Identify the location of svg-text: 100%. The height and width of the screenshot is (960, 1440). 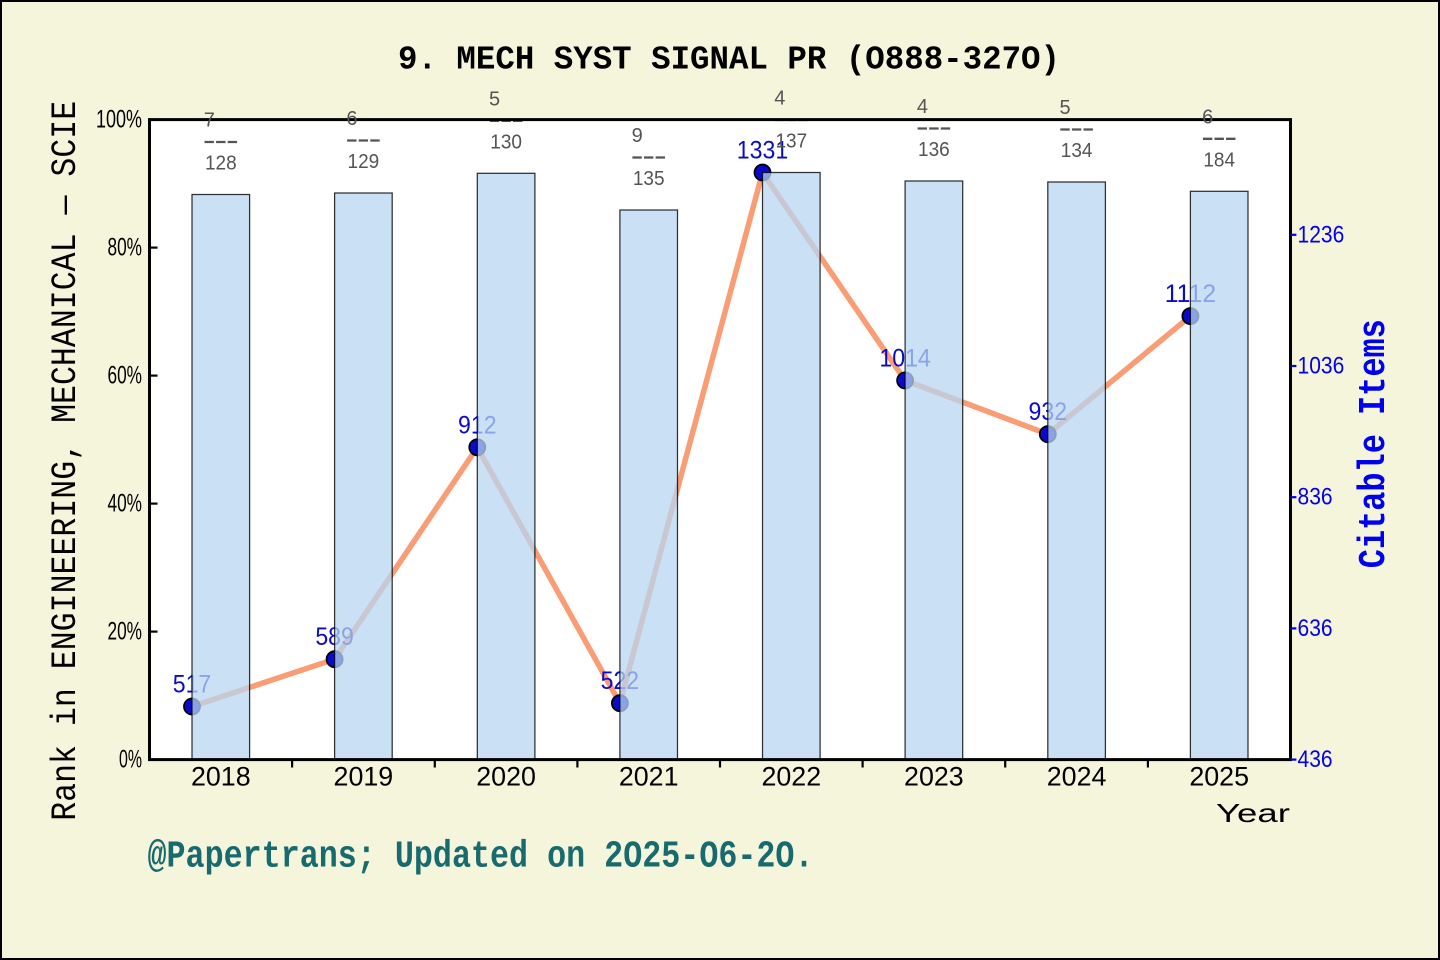
(119, 120).